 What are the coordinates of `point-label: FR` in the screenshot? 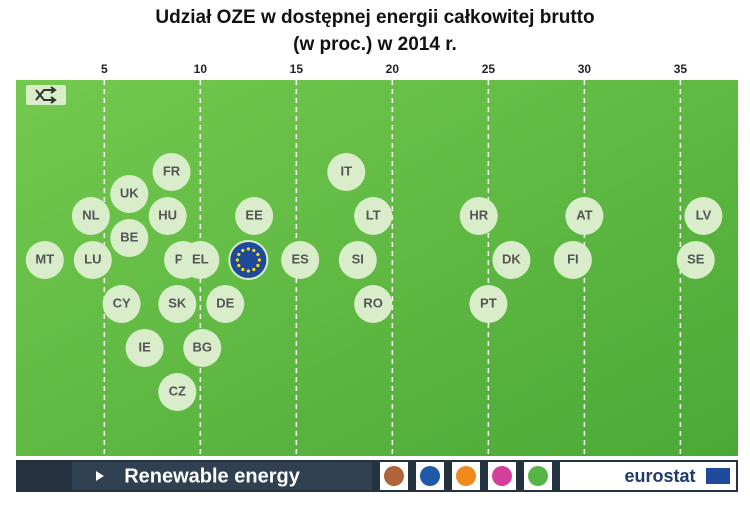 It's located at (172, 170).